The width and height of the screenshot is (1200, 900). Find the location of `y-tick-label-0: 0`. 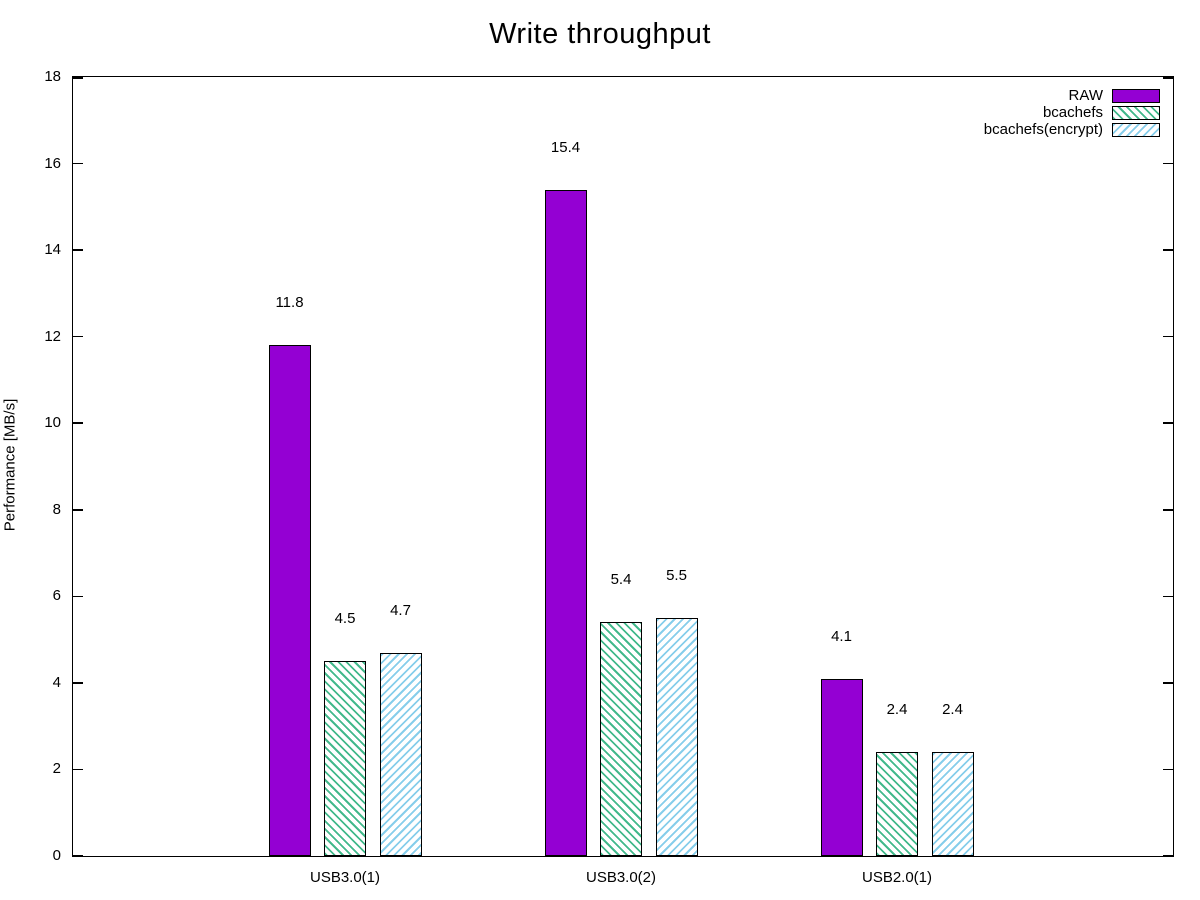

y-tick-label-0: 0 is located at coordinates (56, 855).